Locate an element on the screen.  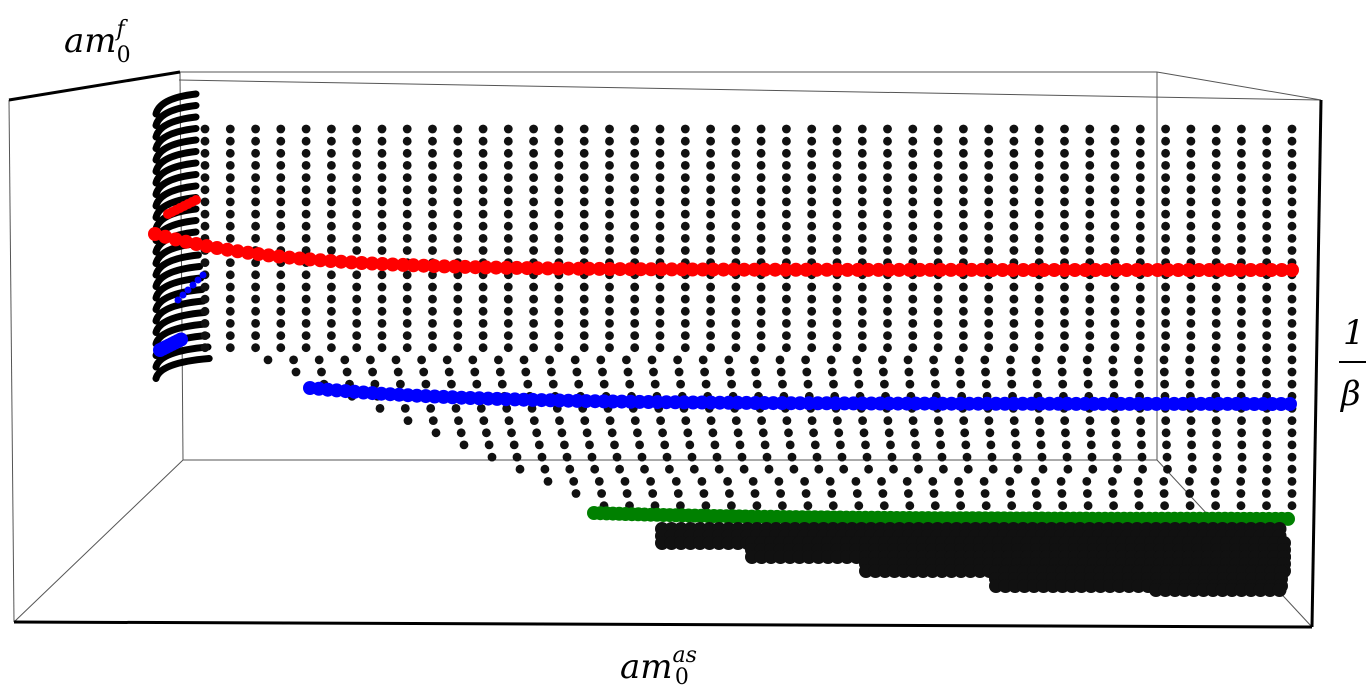
box-edge-front-top is located at coordinates (750, 90).